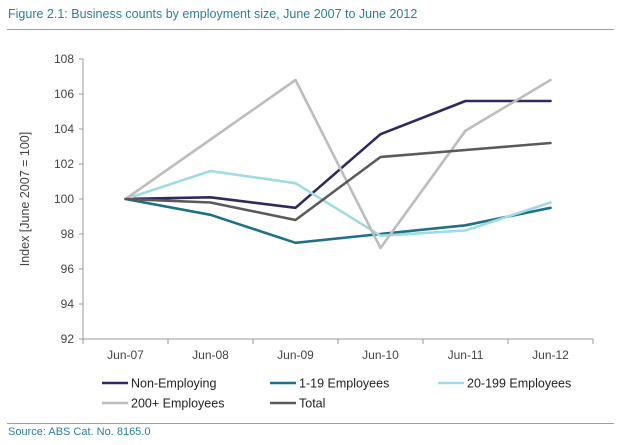 The width and height of the screenshot is (622, 445). What do you see at coordinates (64, 164) in the screenshot?
I see `y-tick-label: 102` at bounding box center [64, 164].